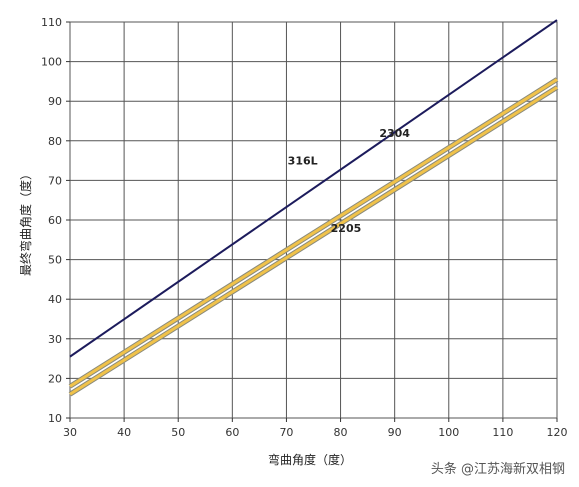  Describe the element at coordinates (395, 432) in the screenshot. I see `x-tick-label: 90` at that location.